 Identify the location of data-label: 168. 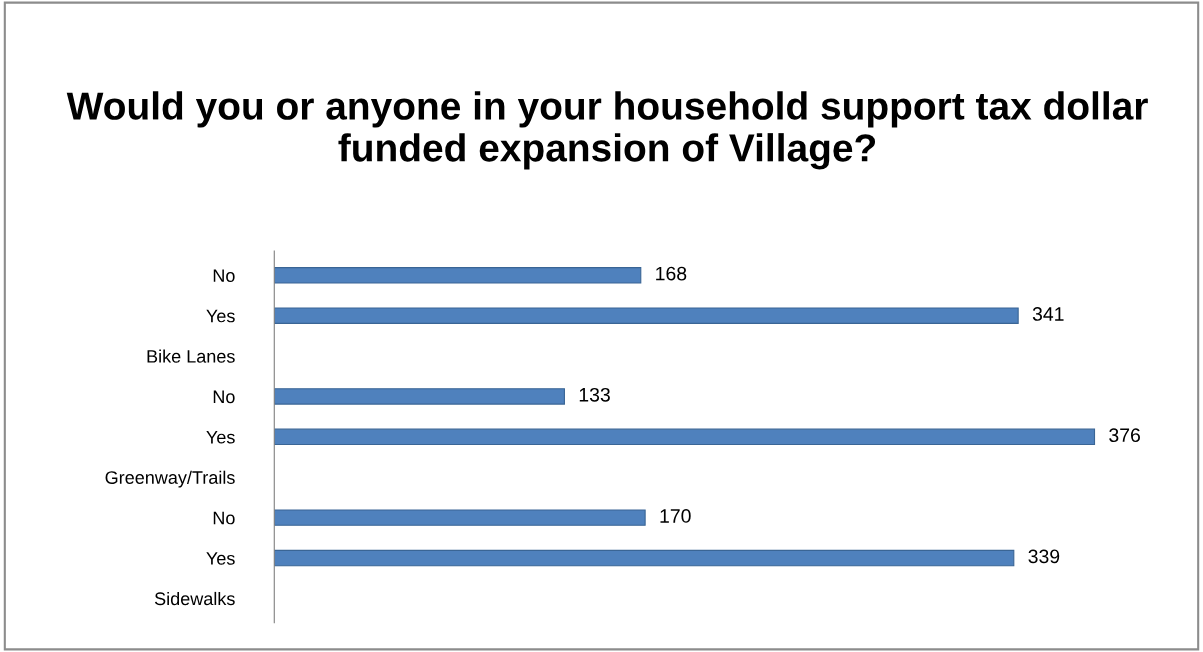
(671, 273).